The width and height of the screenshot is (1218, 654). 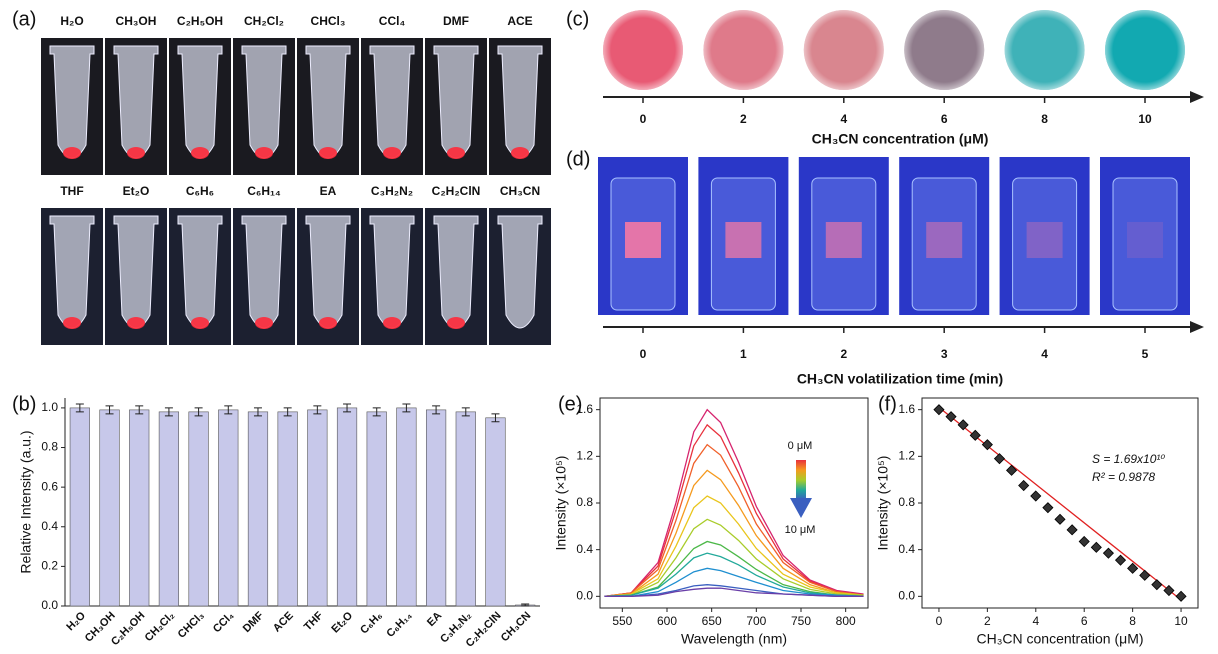 What do you see at coordinates (939, 621) in the screenshot?
I see `x-tick-label: 0` at bounding box center [939, 621].